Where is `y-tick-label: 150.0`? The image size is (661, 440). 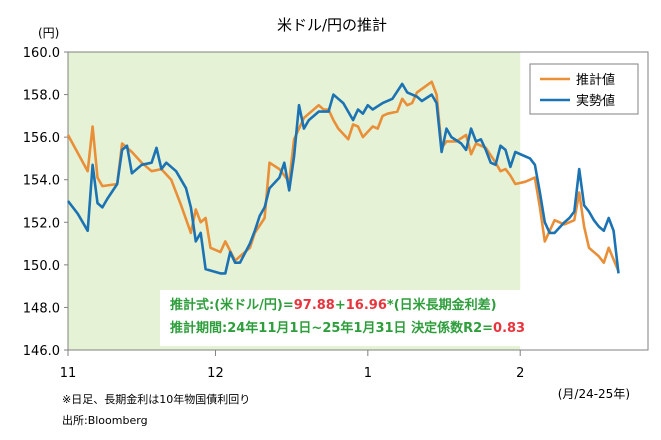 y-tick-label: 150.0 is located at coordinates (41, 266).